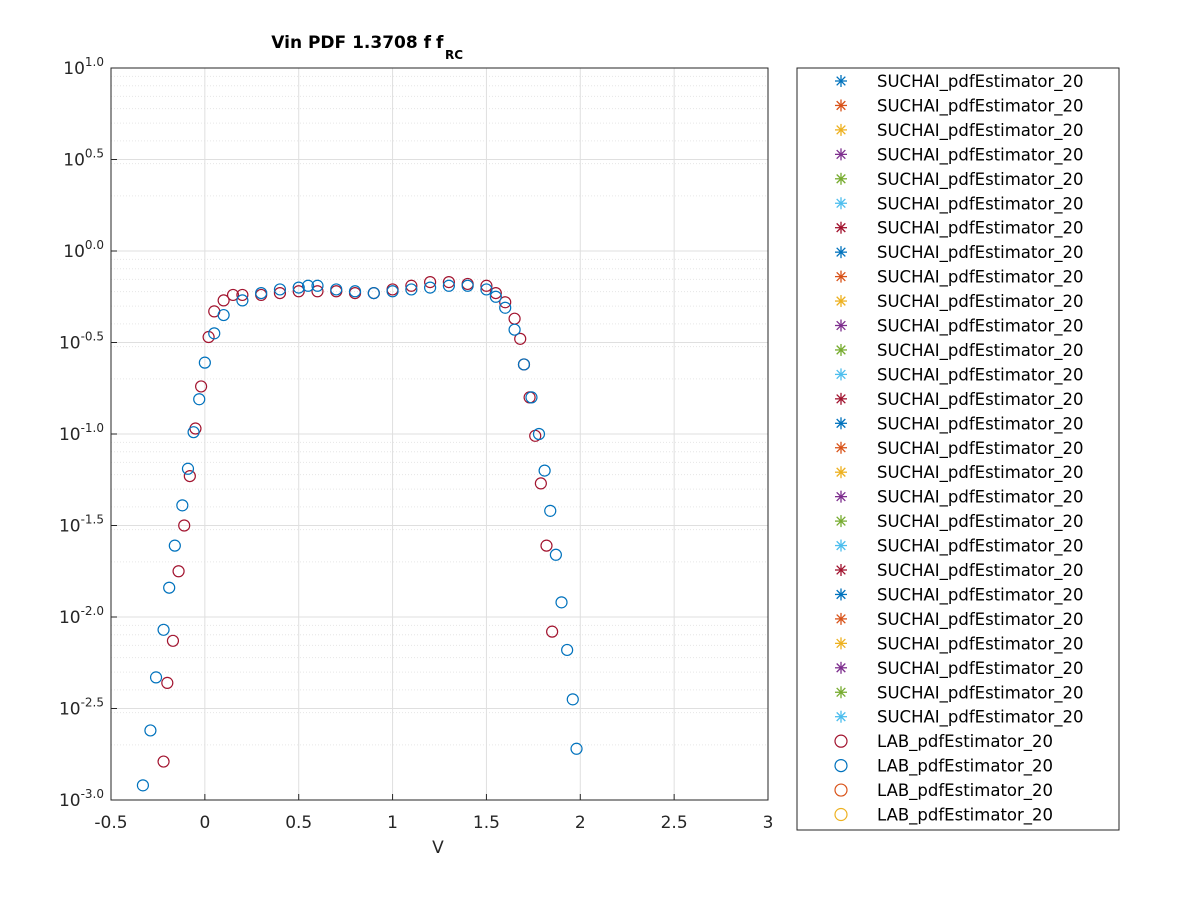  I want to click on y-tick-label: 101.0, so click(83, 67).